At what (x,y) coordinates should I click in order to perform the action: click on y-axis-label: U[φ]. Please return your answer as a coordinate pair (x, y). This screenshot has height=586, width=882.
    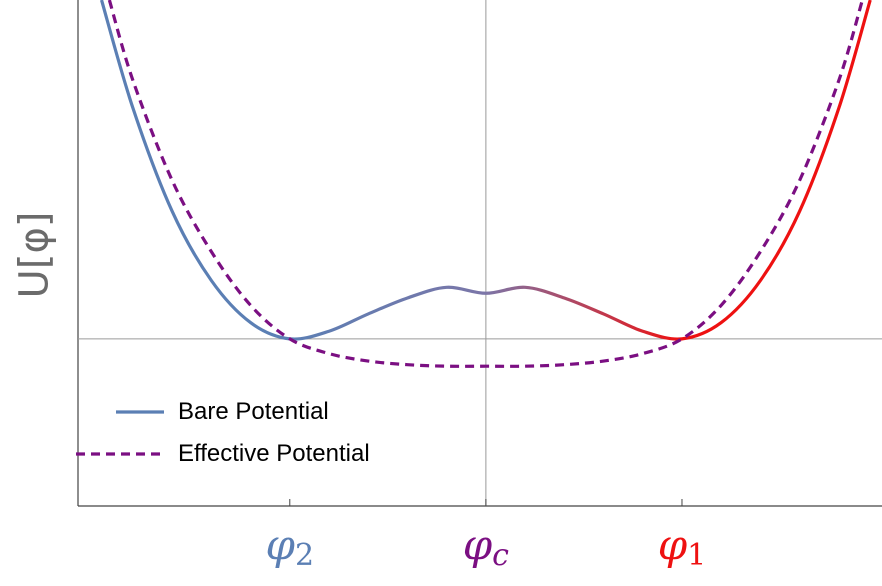
    Looking at the image, I should click on (34, 255).